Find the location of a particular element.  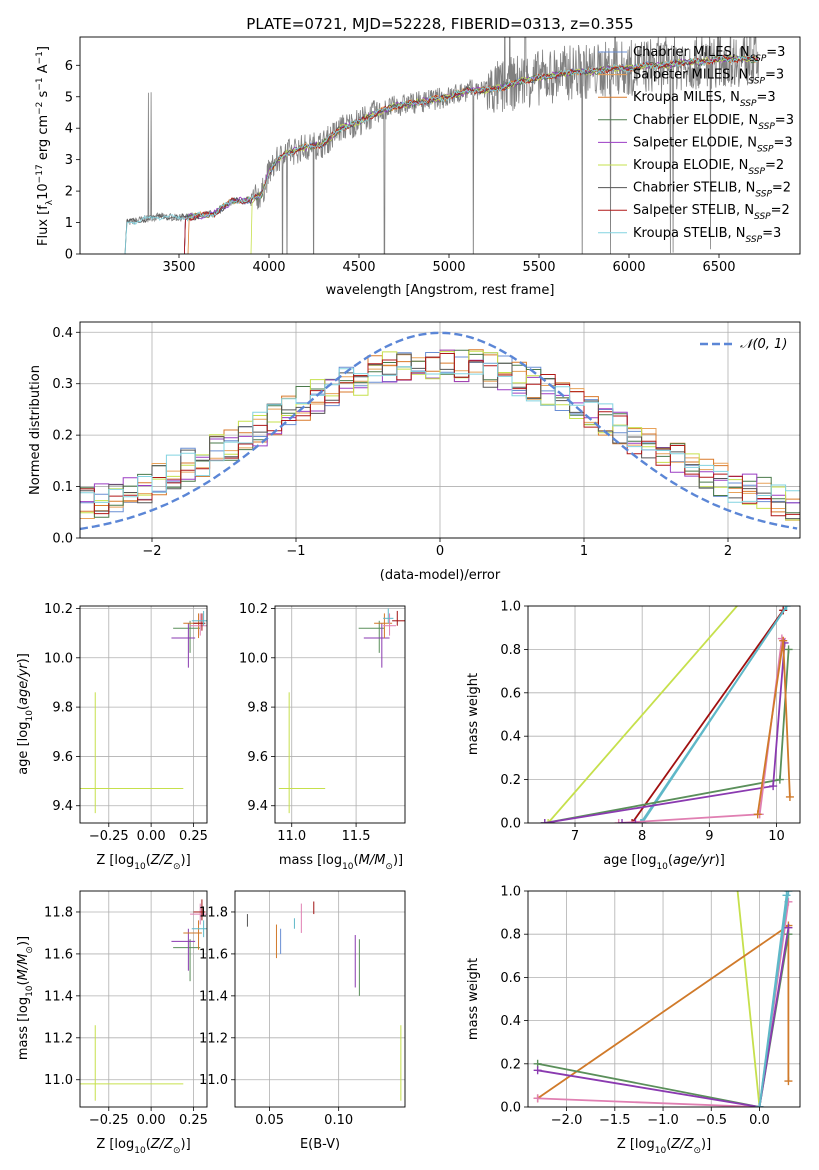

model-spectrum-kroupa_stelib is located at coordinates (441, 154).